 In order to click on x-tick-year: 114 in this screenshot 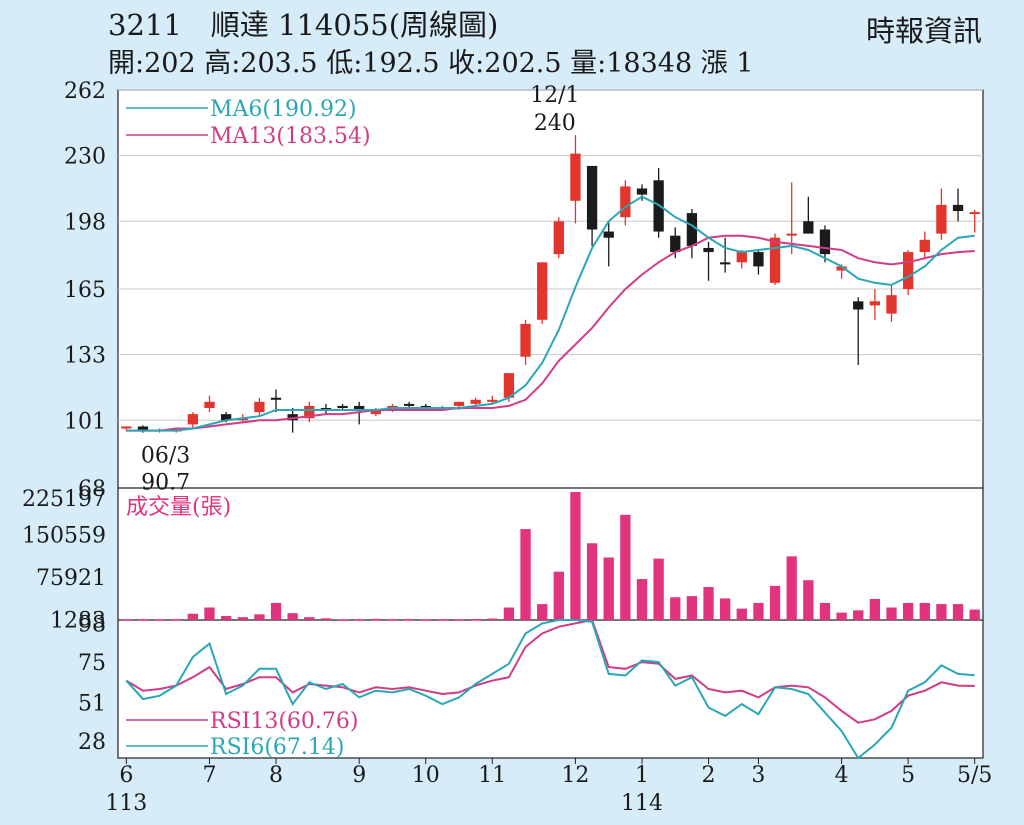, I will do `click(642, 803)`.